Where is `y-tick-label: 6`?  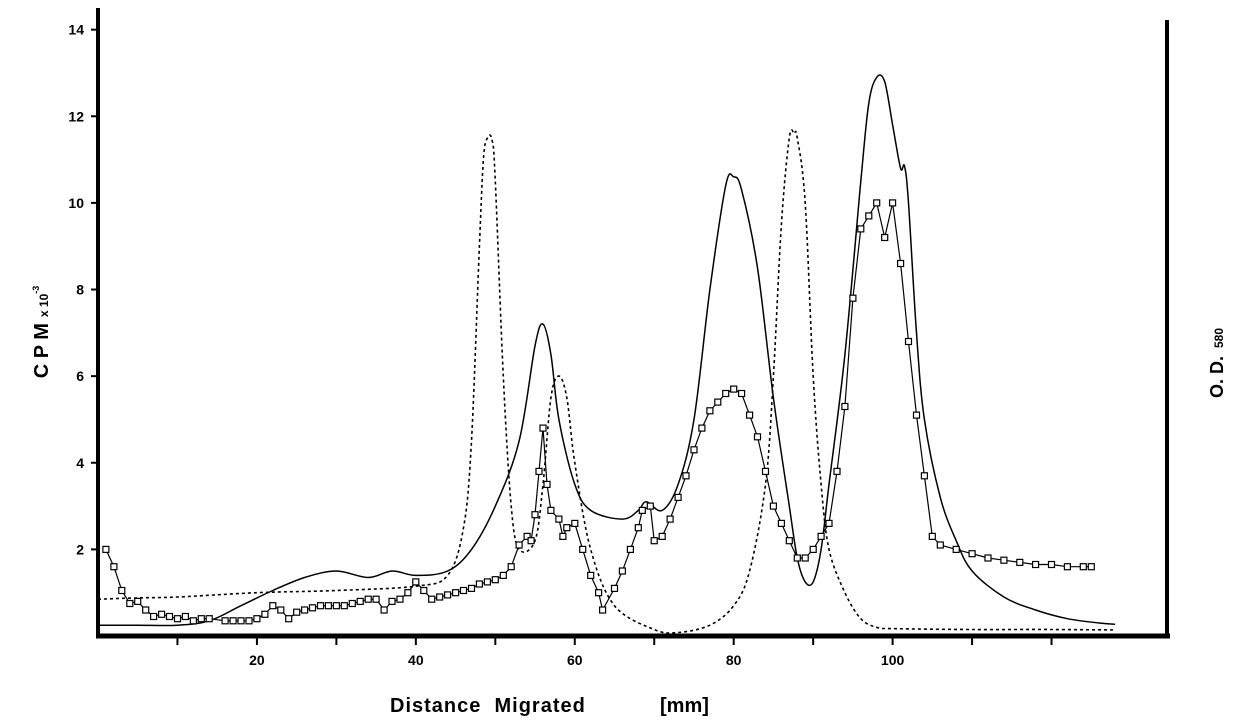
y-tick-label: 6 is located at coordinates (80, 376).